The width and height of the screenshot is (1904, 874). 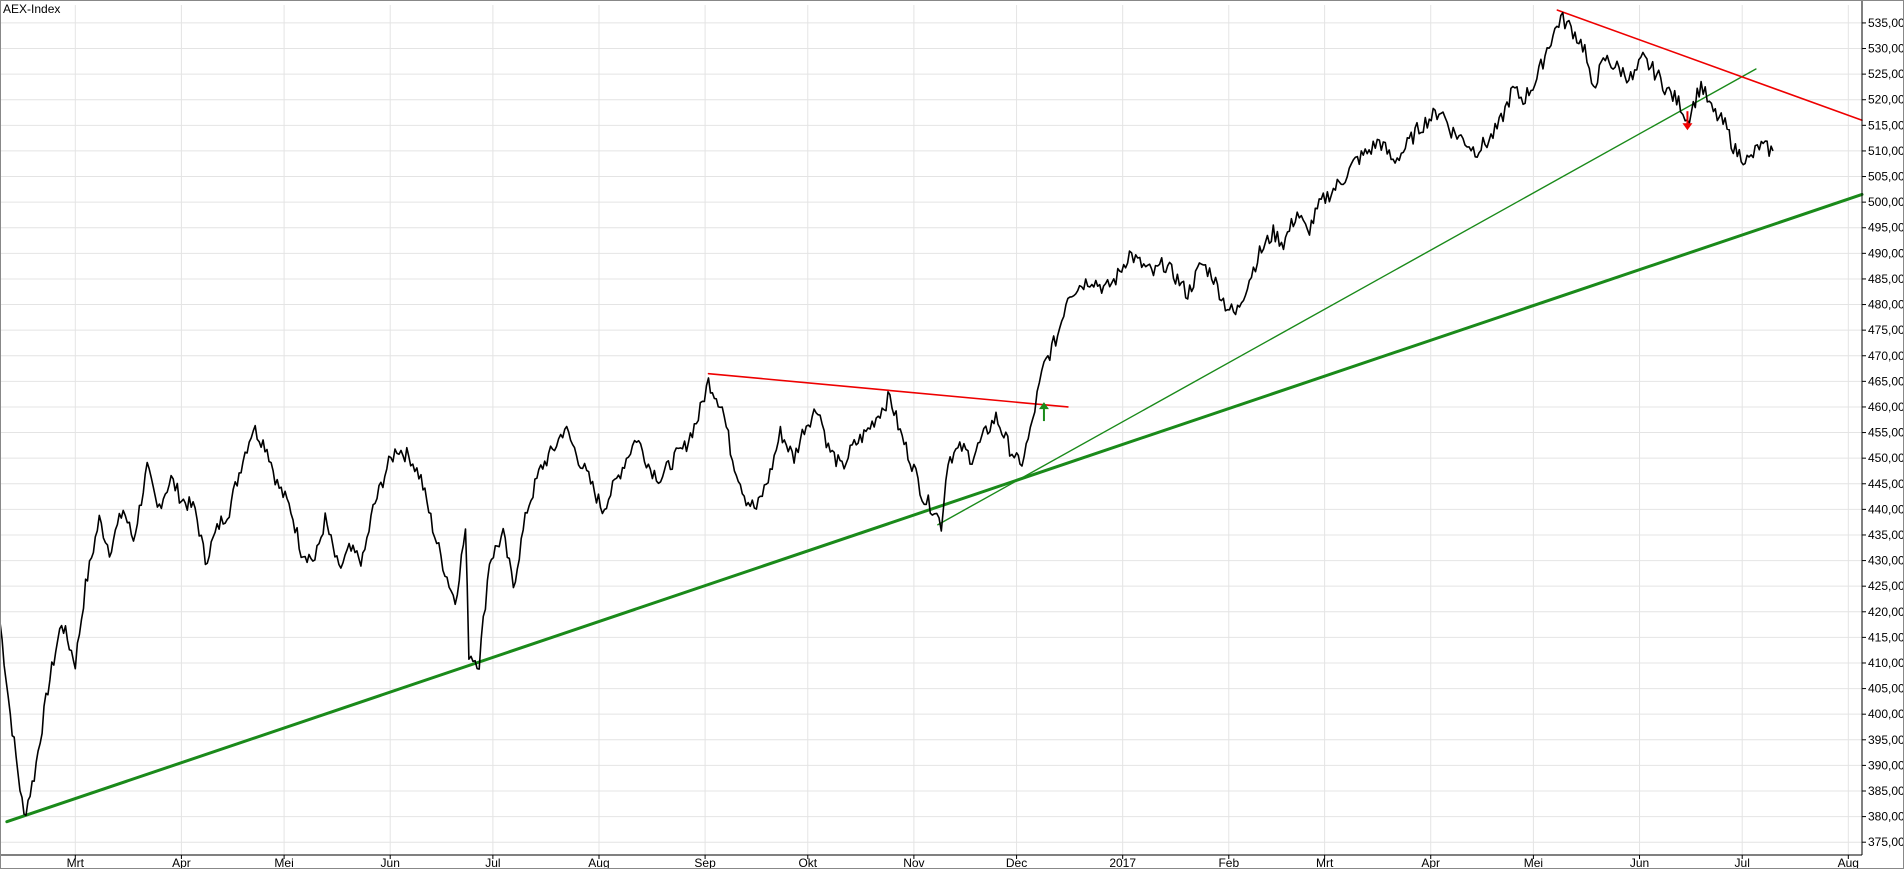 I want to click on y-tick-label: 465,00, so click(x=1886, y=381).